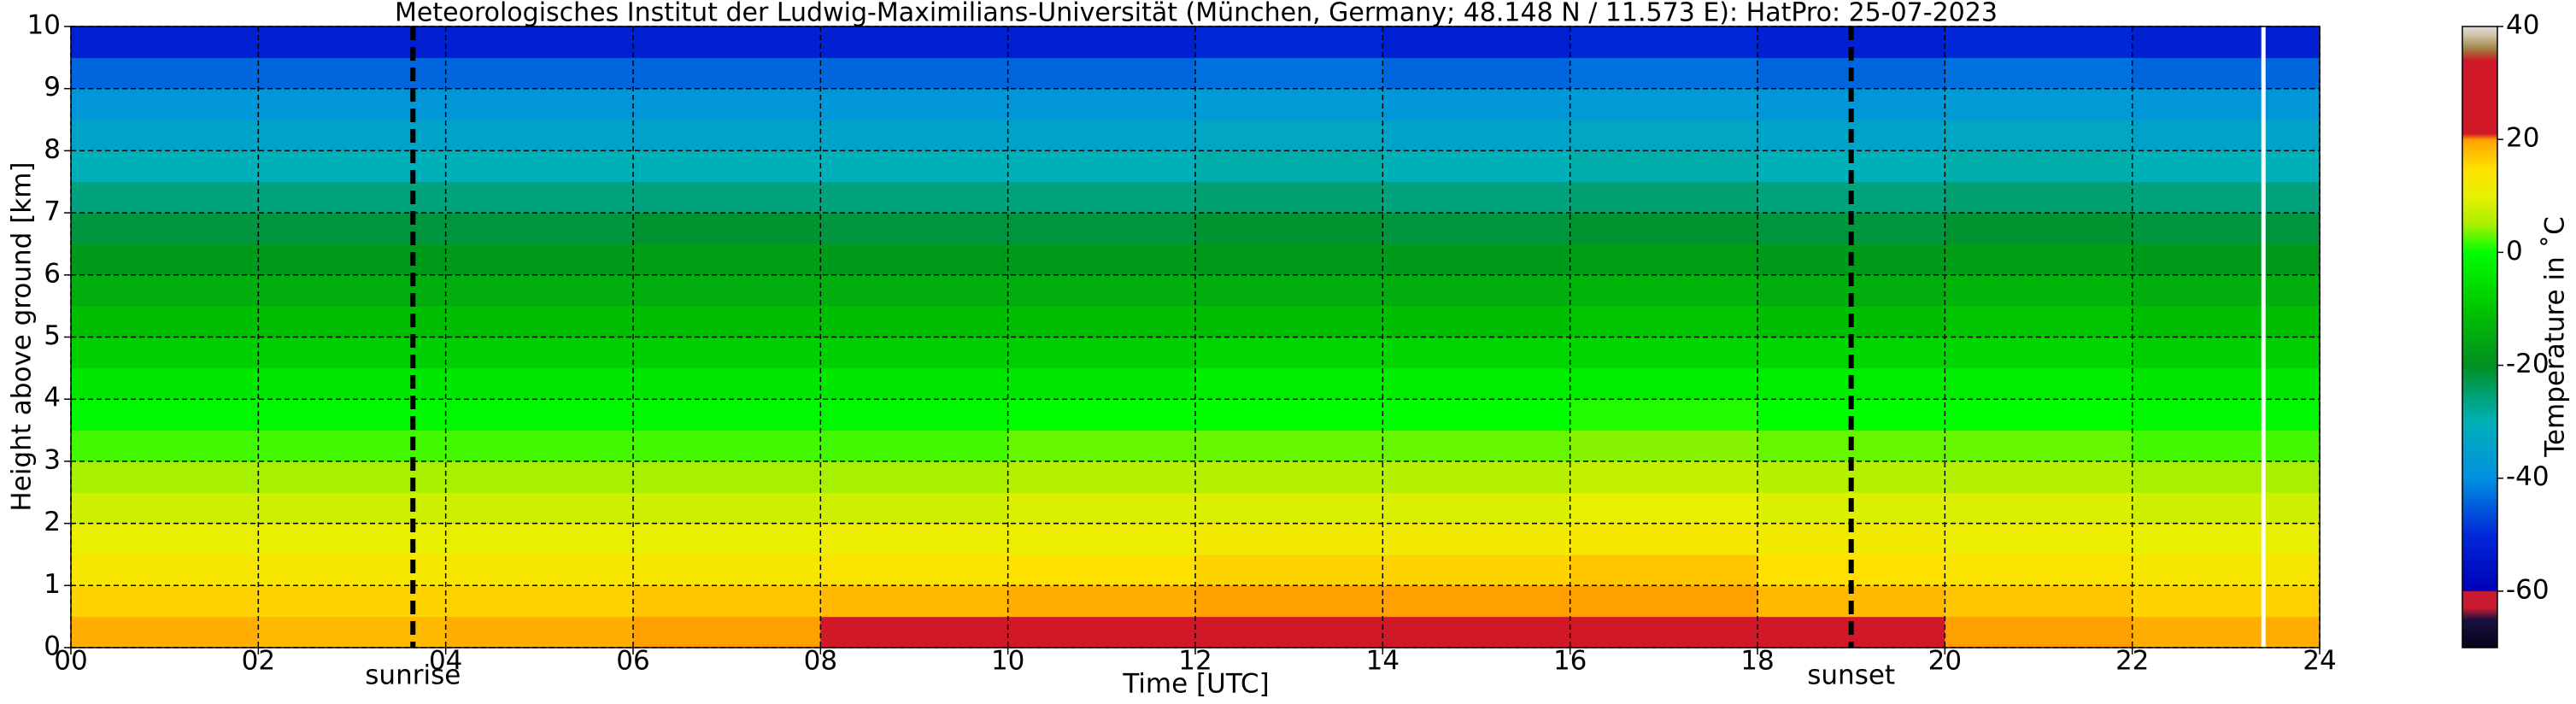  What do you see at coordinates (2522, 138) in the screenshot?
I see `colorbar-tick-label: 20` at bounding box center [2522, 138].